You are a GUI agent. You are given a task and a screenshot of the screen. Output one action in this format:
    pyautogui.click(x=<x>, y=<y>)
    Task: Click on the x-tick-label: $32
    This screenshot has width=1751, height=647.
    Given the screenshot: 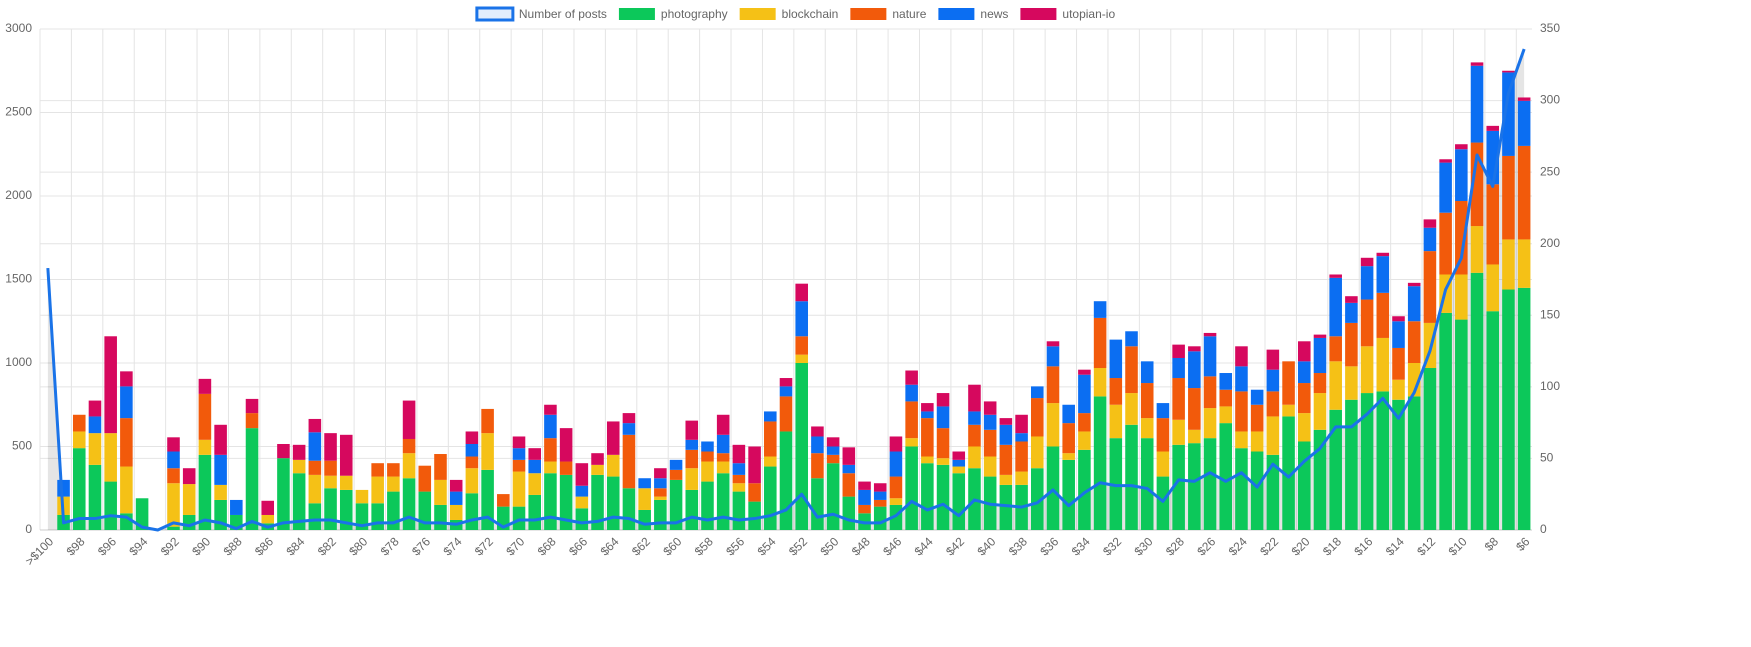 What is the action you would take?
    pyautogui.click(x=1112, y=546)
    